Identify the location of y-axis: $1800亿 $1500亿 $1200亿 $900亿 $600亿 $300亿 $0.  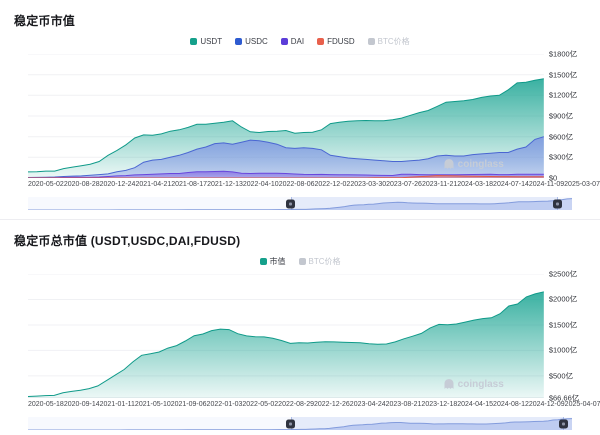
(565, 116).